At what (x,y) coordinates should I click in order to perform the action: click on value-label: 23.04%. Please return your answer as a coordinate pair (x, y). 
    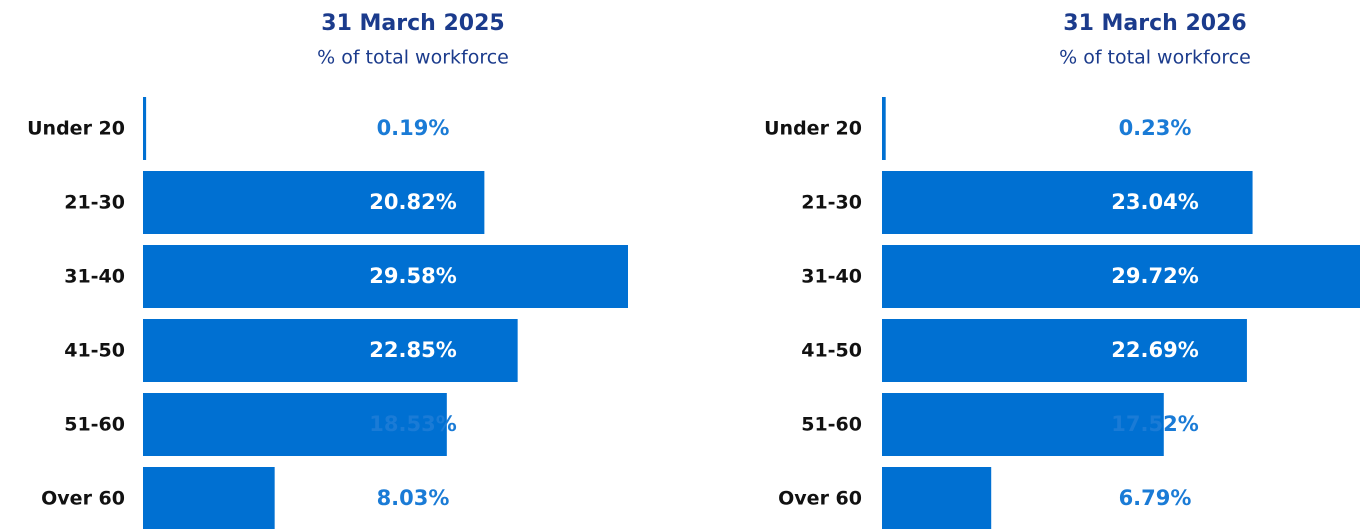
    Looking at the image, I should click on (1154, 202).